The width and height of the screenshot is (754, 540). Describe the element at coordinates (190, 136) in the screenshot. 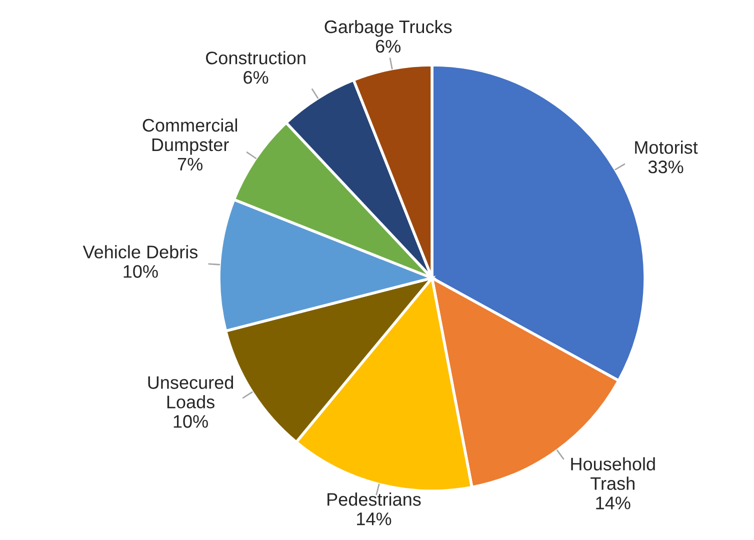

I see `slice-label: Commercial Dumpster` at that location.